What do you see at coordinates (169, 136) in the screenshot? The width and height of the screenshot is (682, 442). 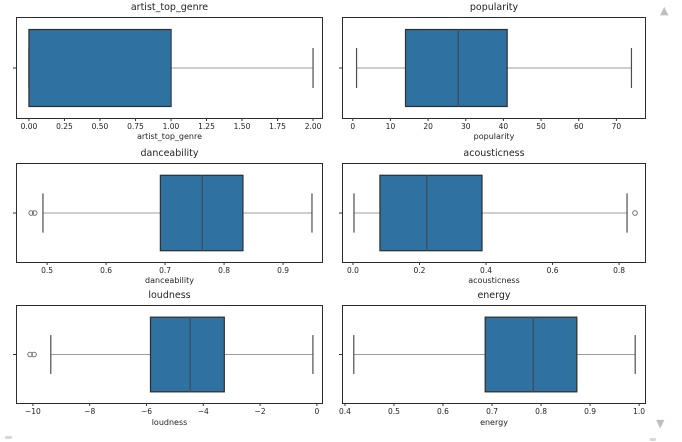 I see `x-axis-label: artist_top_genre` at bounding box center [169, 136].